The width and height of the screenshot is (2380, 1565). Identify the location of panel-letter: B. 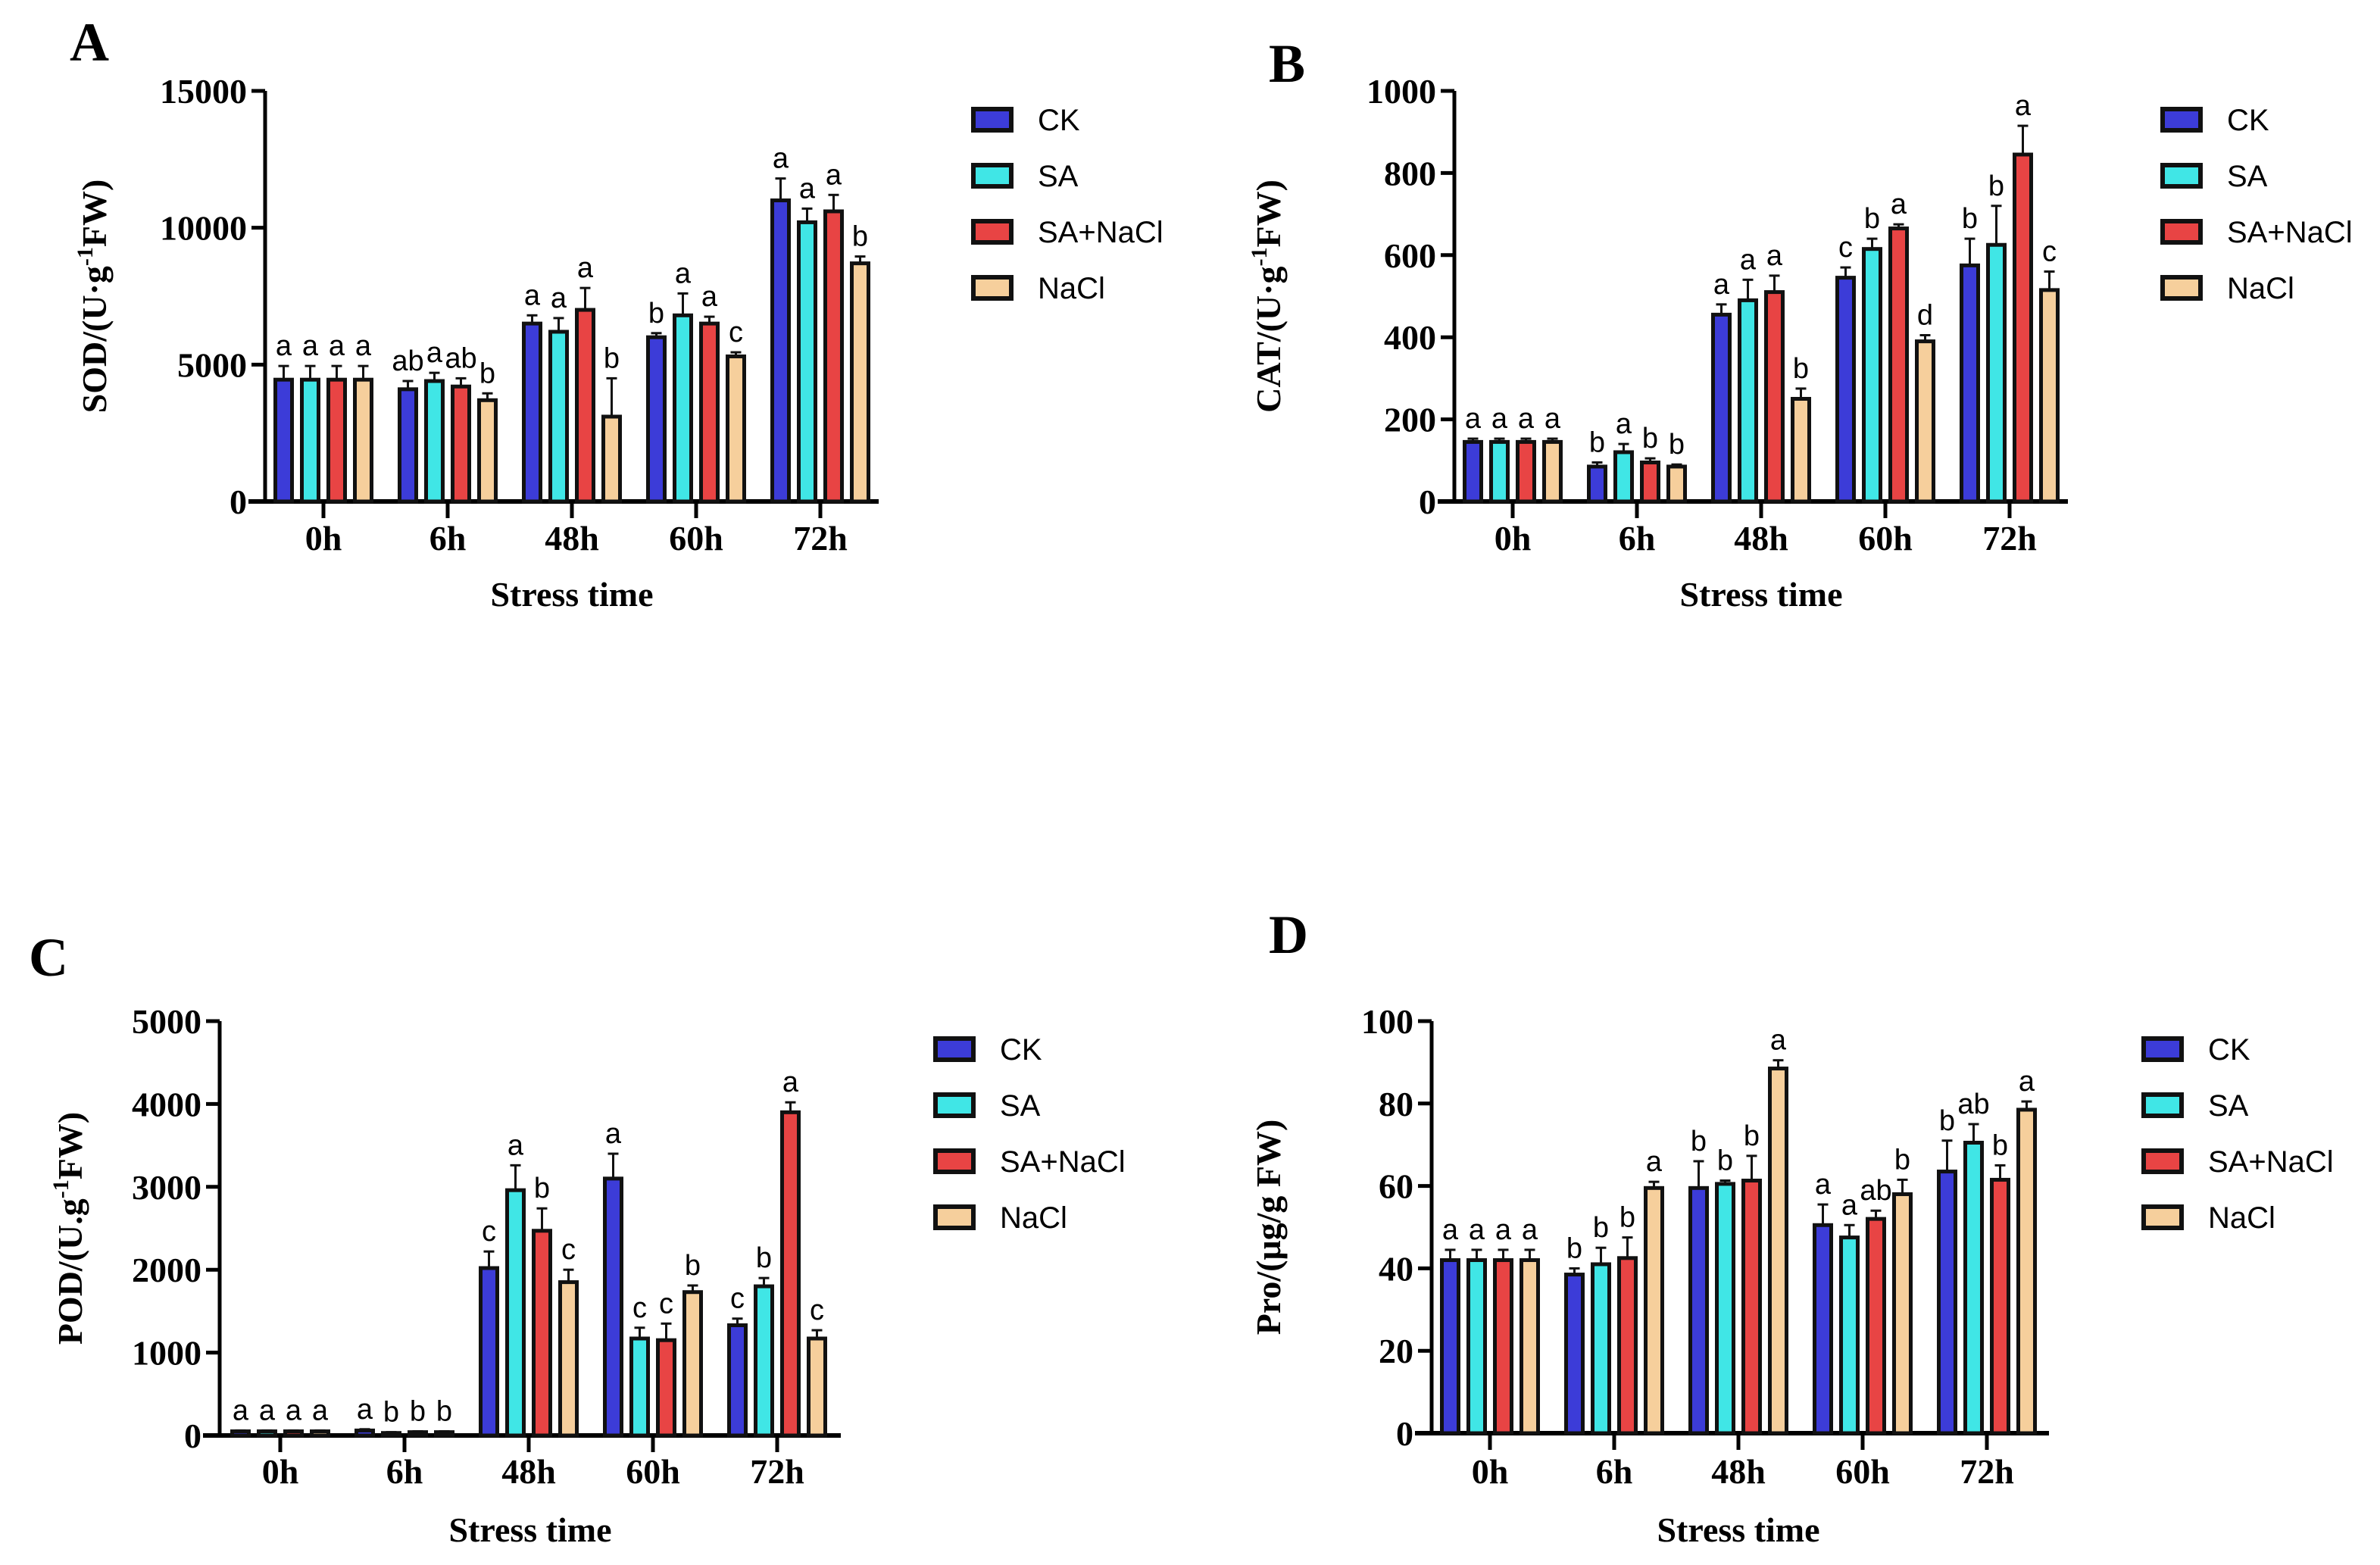
(1287, 64).